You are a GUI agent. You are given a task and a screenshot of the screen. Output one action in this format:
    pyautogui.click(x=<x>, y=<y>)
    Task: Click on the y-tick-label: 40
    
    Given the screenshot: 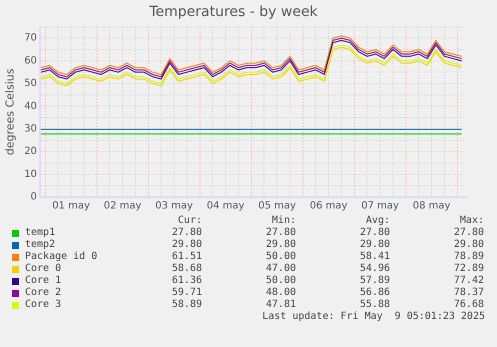 What is the action you would take?
    pyautogui.click(x=30, y=106)
    